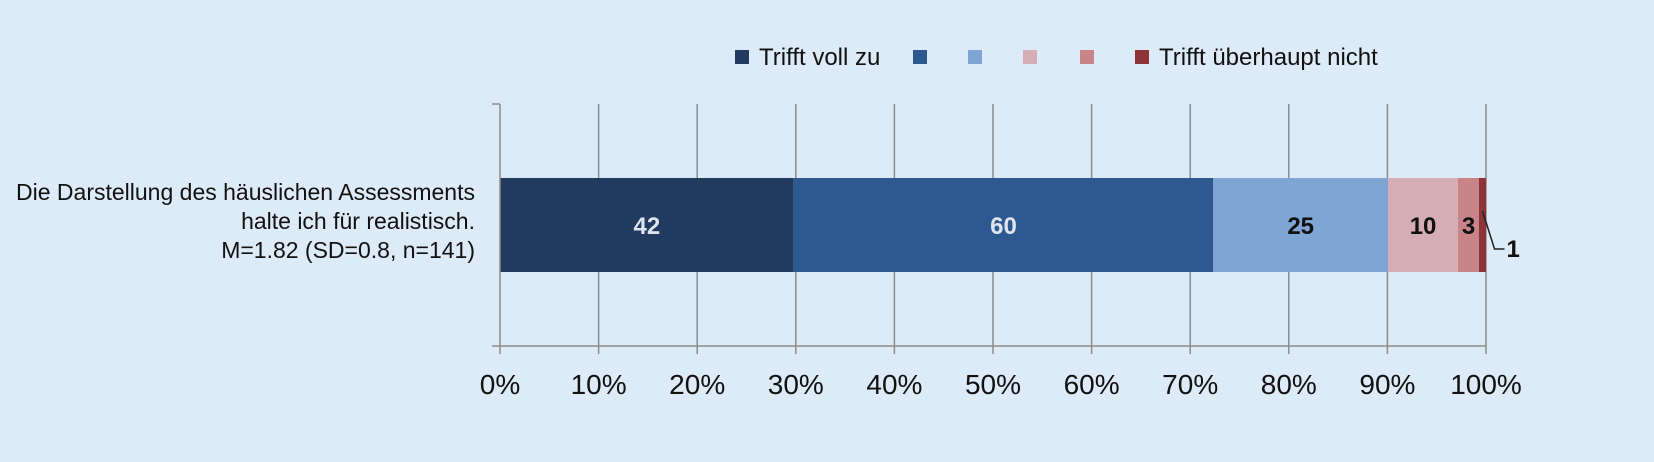 Image resolution: width=1654 pixels, height=462 pixels. I want to click on legend: Trifft voll zu Trifft überhaupt nicht, so click(1056, 57).